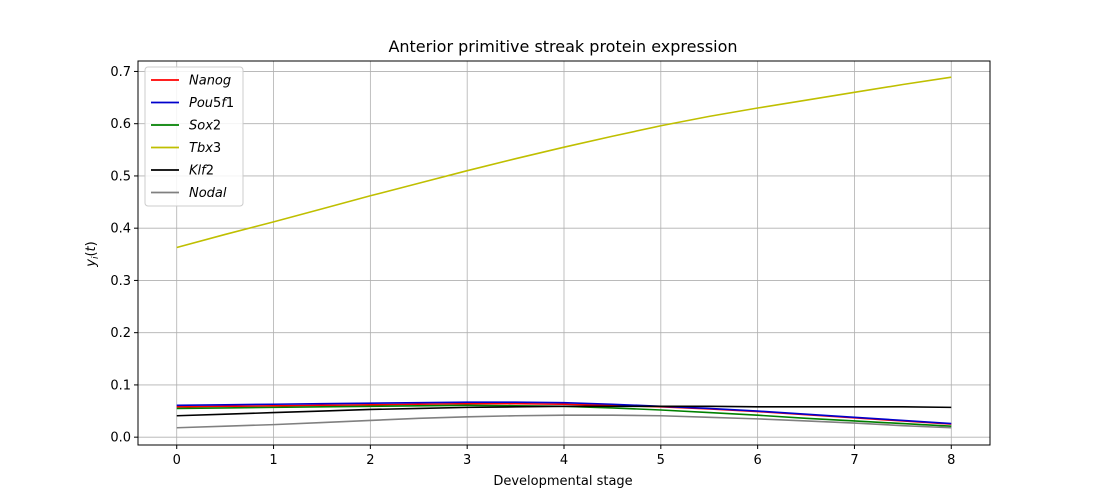  What do you see at coordinates (120, 124) in the screenshot?
I see `y-tick-label: 0.6` at bounding box center [120, 124].